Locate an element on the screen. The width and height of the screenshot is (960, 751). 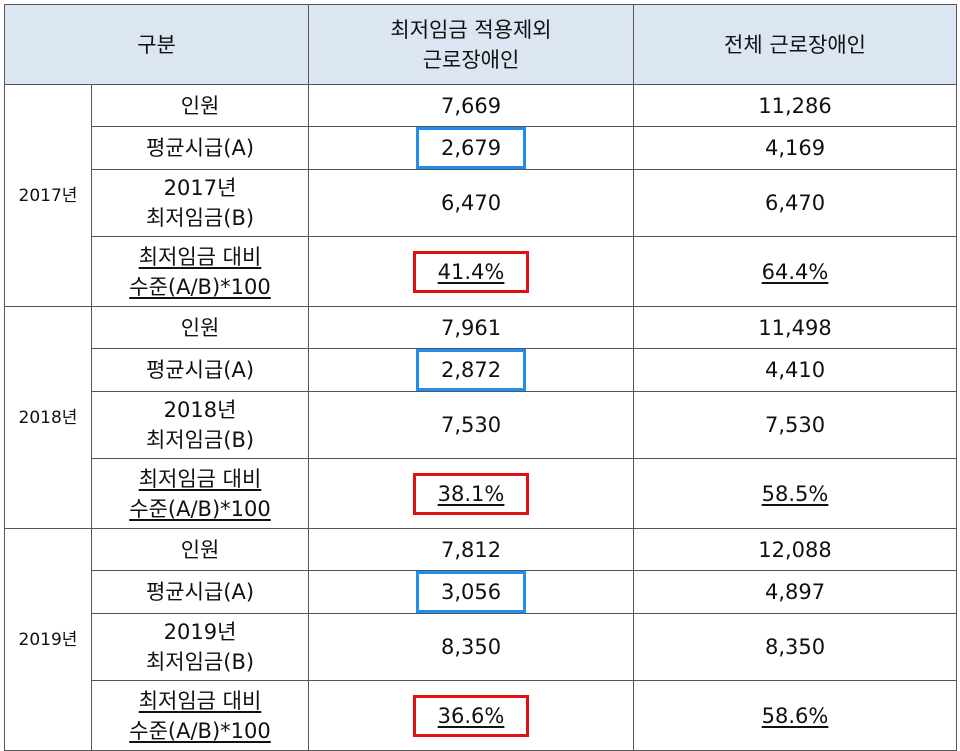
headcount-excluded: 7,812 is located at coordinates (471, 549).